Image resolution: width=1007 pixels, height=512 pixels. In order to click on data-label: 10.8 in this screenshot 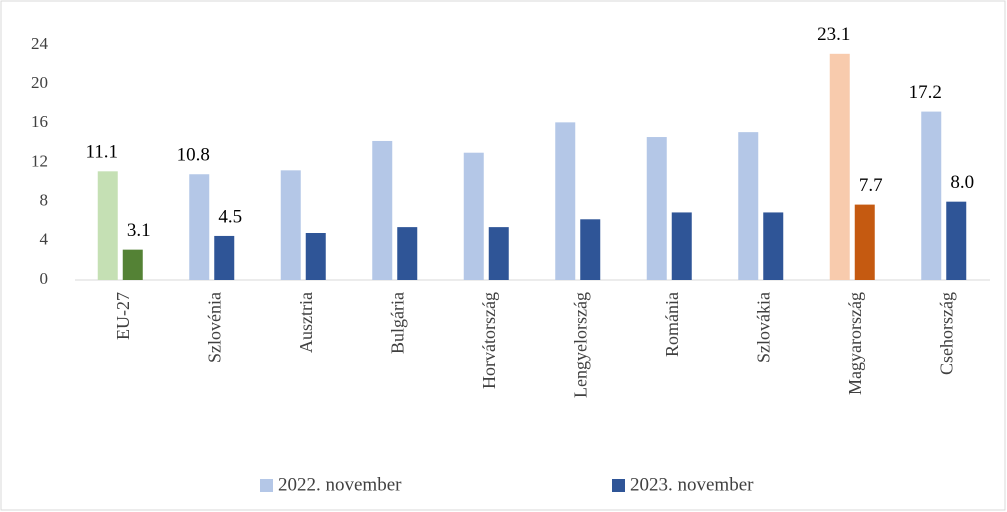, I will do `click(193, 155)`.